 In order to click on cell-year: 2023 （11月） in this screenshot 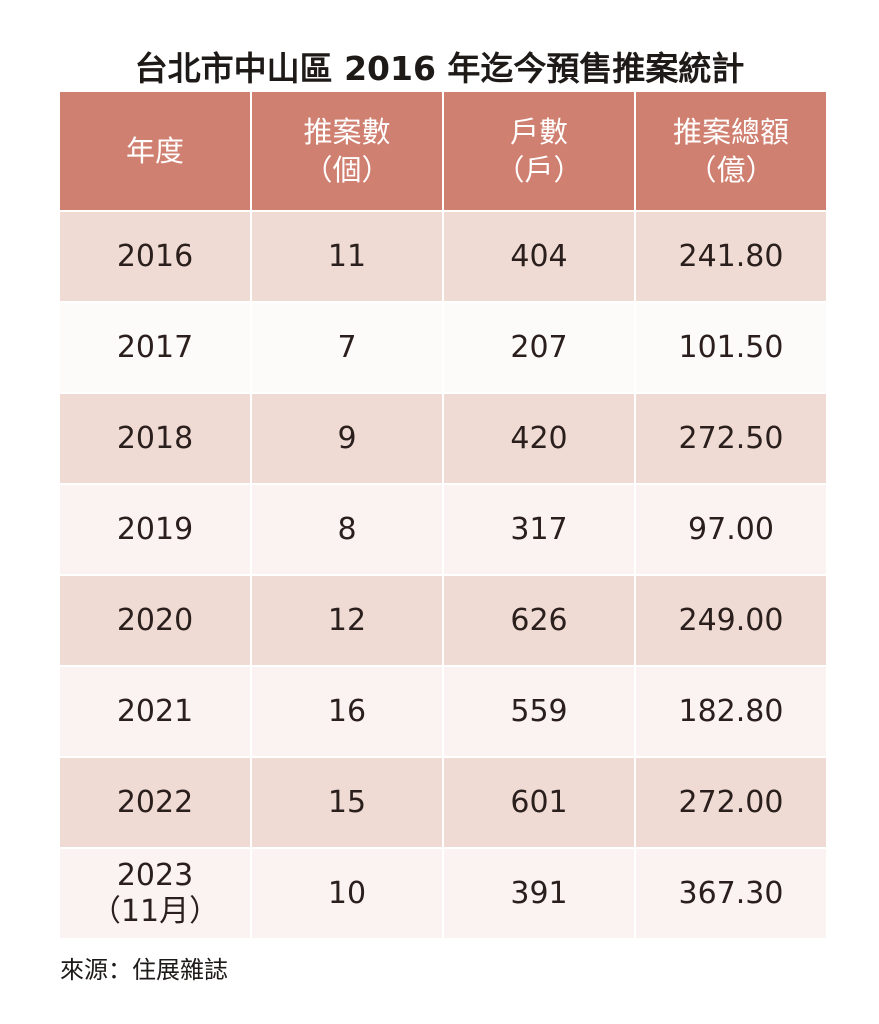, I will do `click(155, 894)`.